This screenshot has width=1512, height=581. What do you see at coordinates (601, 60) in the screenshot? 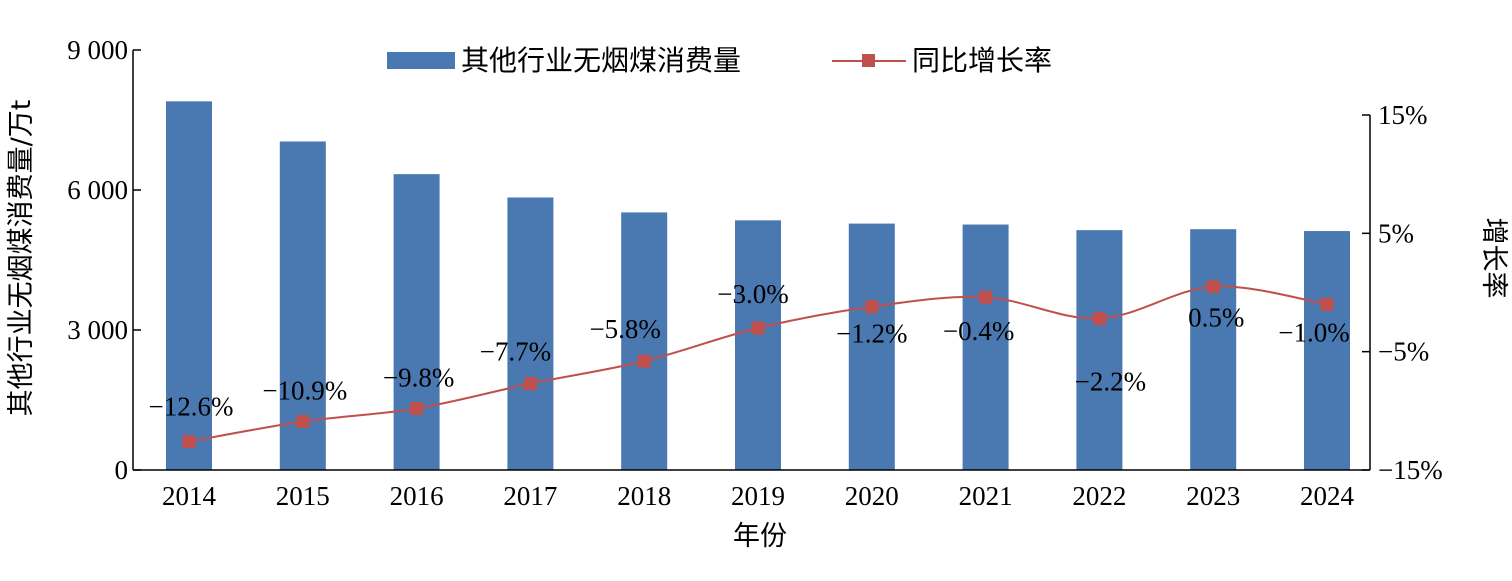
I see `legend-bar-label: 其他行业无烟煤消费量` at bounding box center [601, 60].